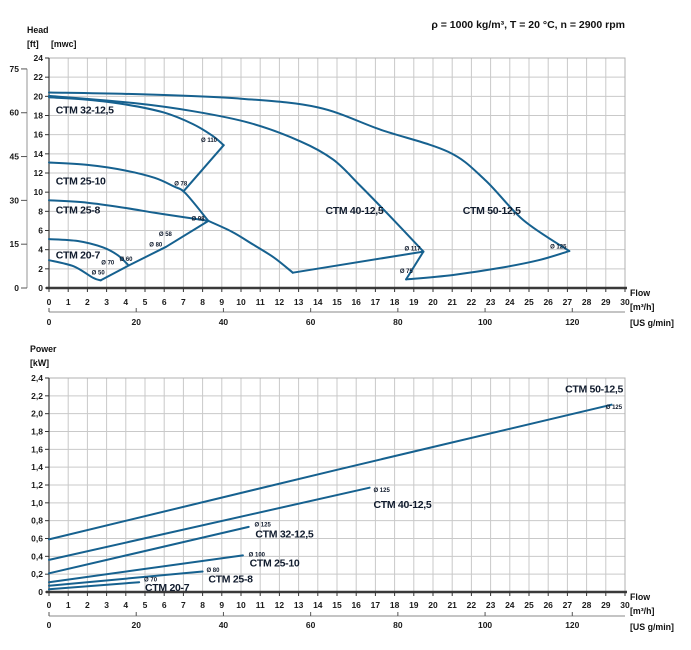 This screenshot has height=650, width=691. Describe the element at coordinates (221, 605) in the screenshot. I see `x-tick-label: 9` at that location.